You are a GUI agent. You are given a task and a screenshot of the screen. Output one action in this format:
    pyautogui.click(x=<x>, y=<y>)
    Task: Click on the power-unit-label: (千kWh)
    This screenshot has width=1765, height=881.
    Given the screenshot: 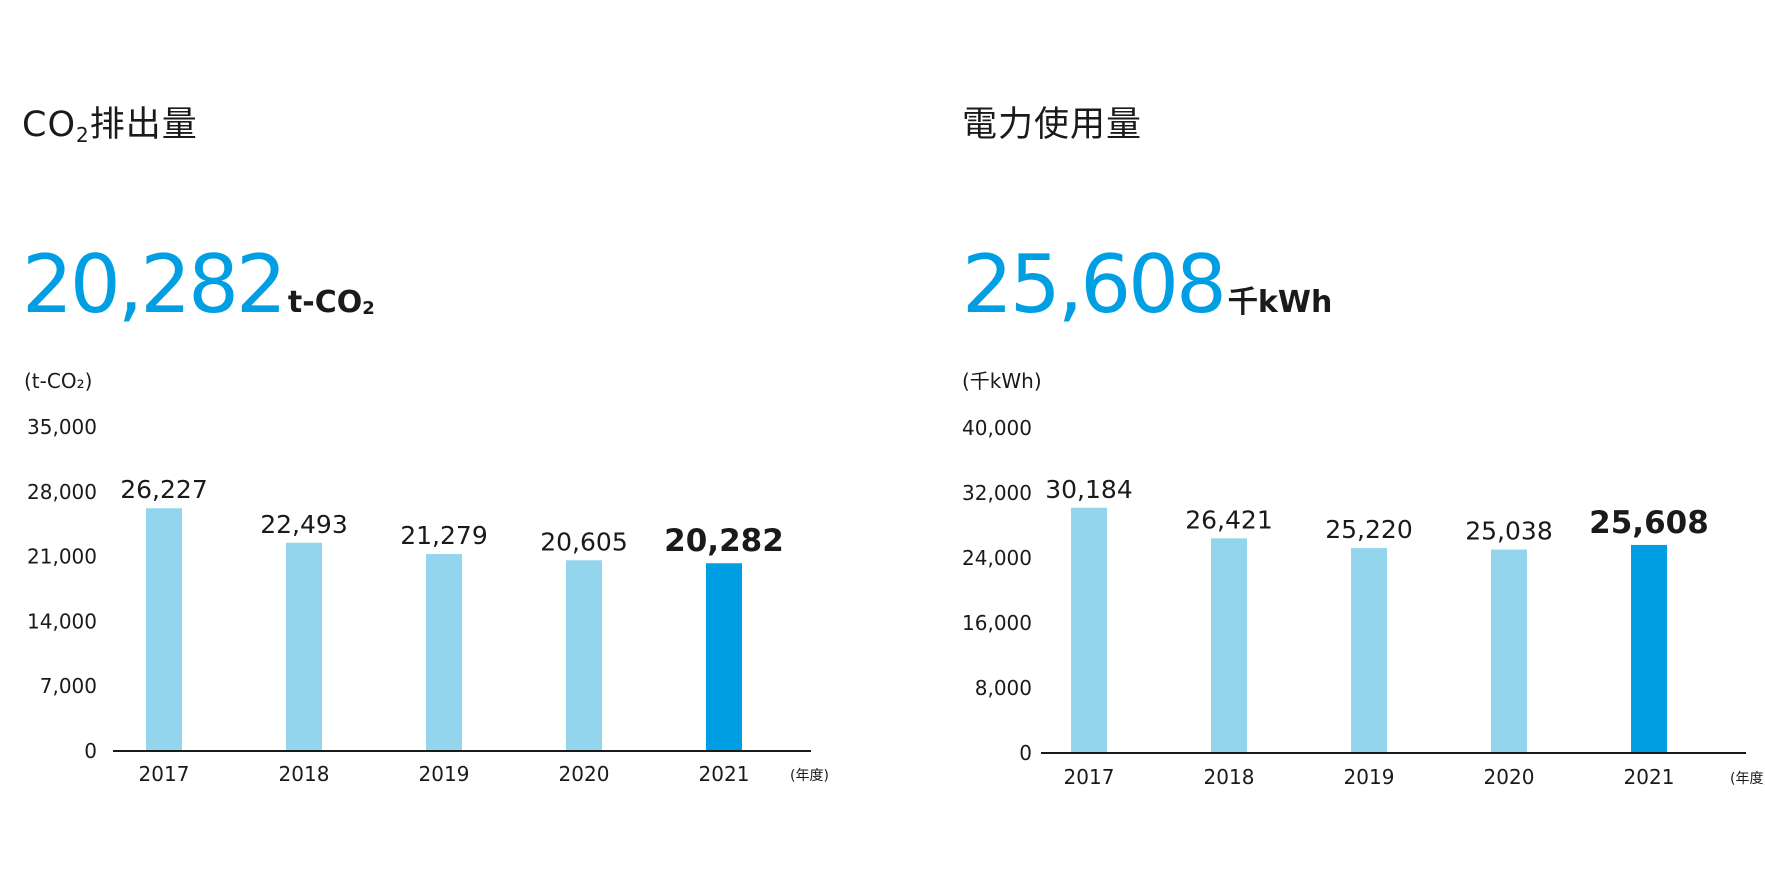 What is the action you would take?
    pyautogui.click(x=1002, y=381)
    